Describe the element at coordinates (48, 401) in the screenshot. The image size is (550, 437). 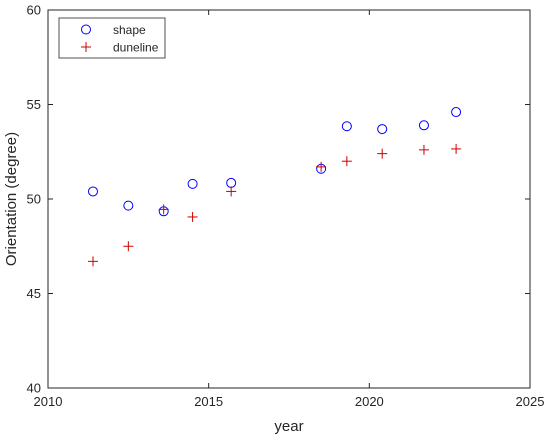
I see `x-tick-label: 2010` at that location.